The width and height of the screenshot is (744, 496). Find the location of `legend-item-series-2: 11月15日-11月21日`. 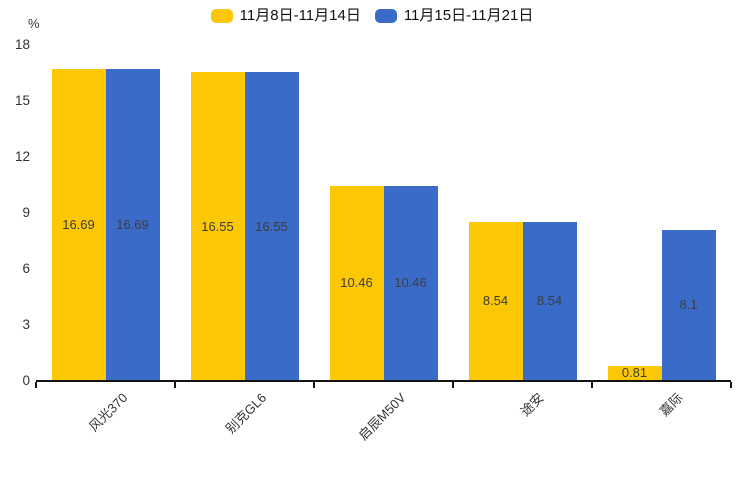

legend-item-series-2: 11月15日-11月21日 is located at coordinates (454, 16).